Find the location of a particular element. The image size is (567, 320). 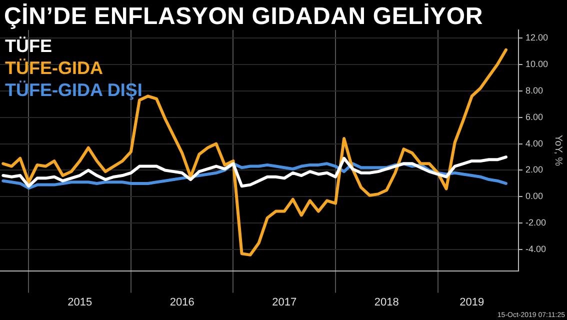

x-tick-label: 2015 is located at coordinates (80, 302).